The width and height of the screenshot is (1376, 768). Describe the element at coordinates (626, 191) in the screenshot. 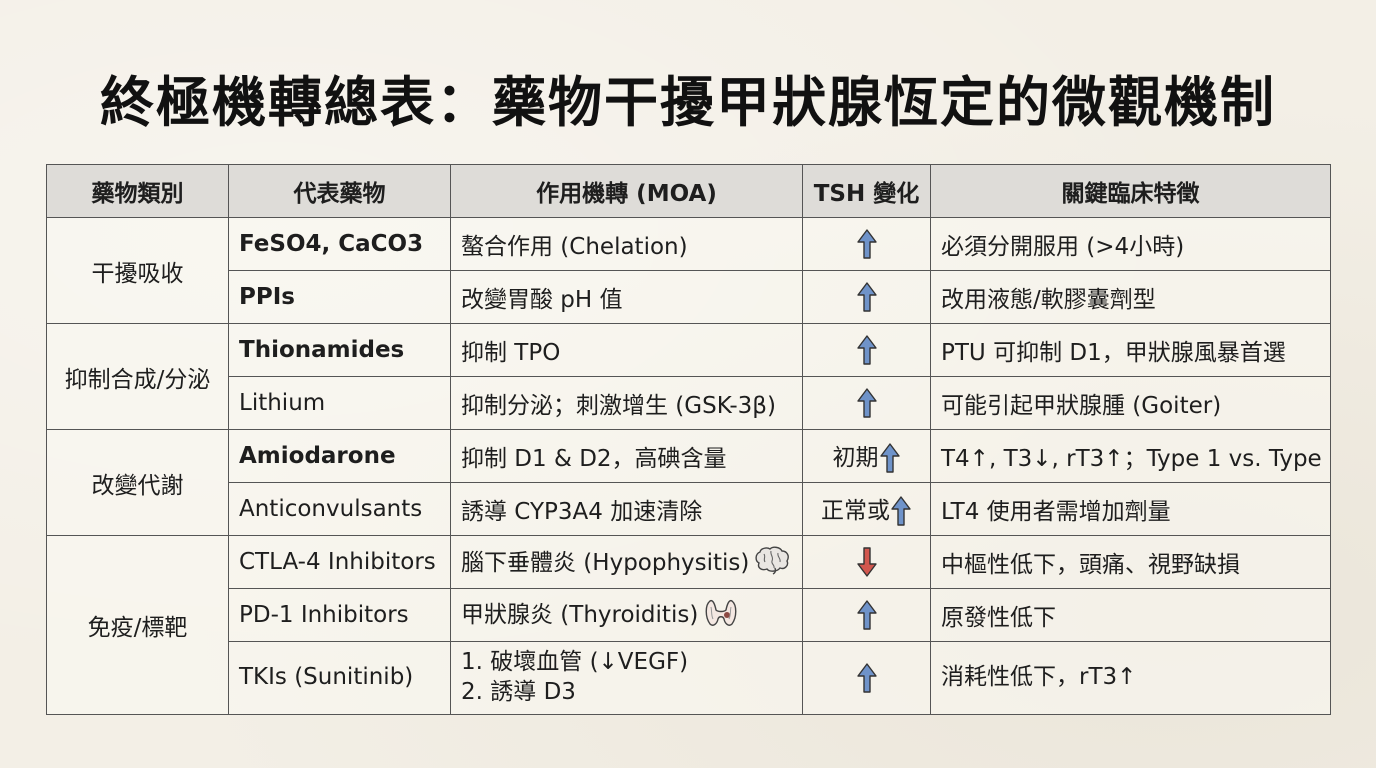

I see `header-moa: 作用機轉 (MOA)` at that location.